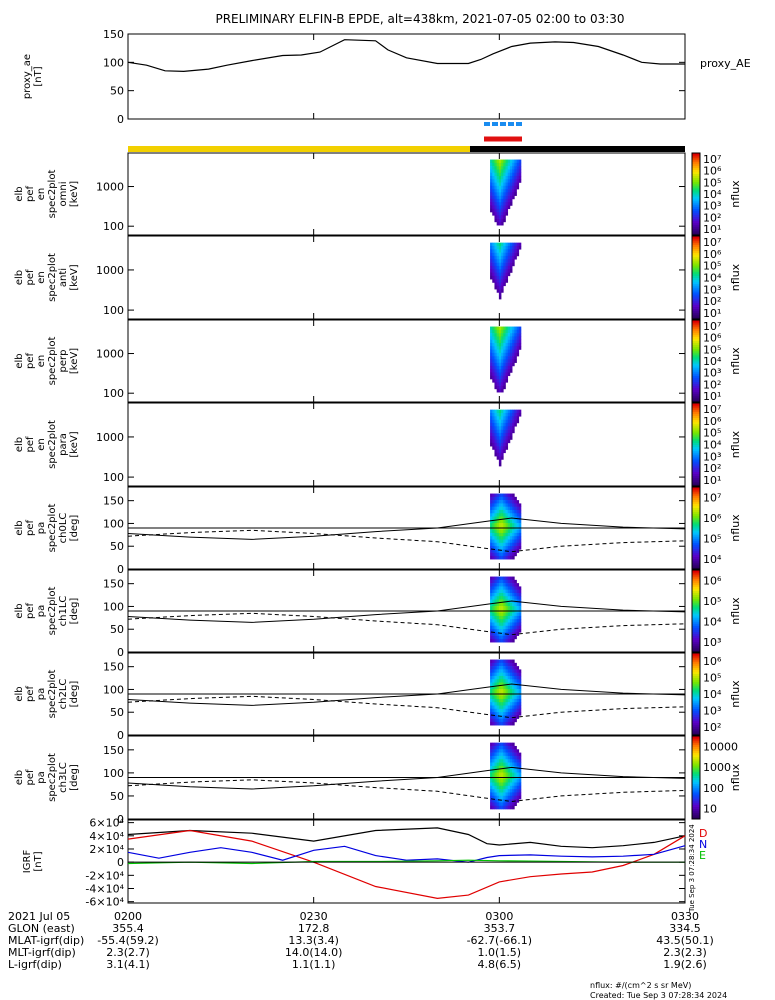 Image resolution: width=775 pixels, height=1000 pixels. Describe the element at coordinates (712, 217) in the screenshot. I see `colorbar-tick-label: 10²` at that location.